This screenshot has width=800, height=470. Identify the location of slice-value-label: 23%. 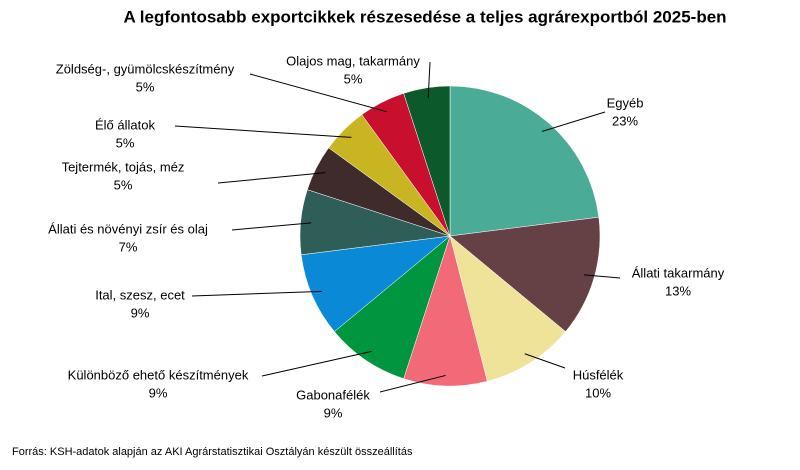
(625, 120).